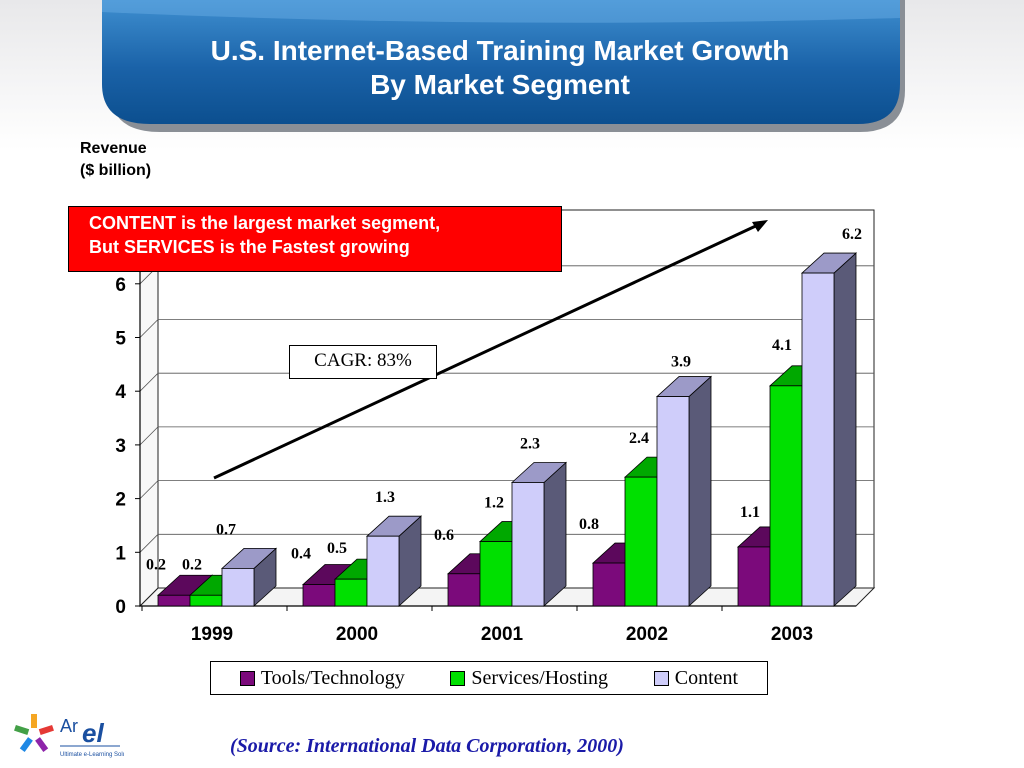 This screenshot has width=1024, height=768. What do you see at coordinates (120, 607) in the screenshot?
I see `y-tick-label-0: 0` at bounding box center [120, 607].